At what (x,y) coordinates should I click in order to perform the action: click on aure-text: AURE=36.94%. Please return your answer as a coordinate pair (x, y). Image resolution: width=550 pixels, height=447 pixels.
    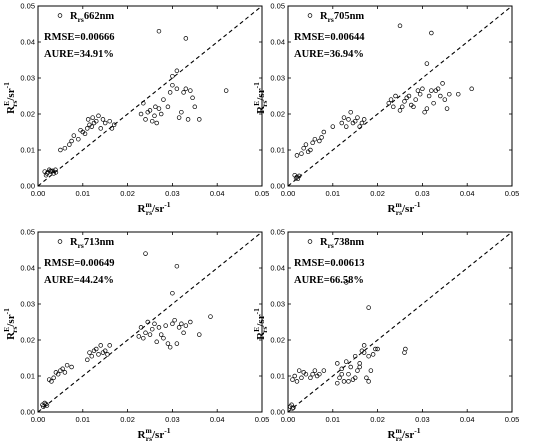
    Looking at the image, I should click on (329, 54).